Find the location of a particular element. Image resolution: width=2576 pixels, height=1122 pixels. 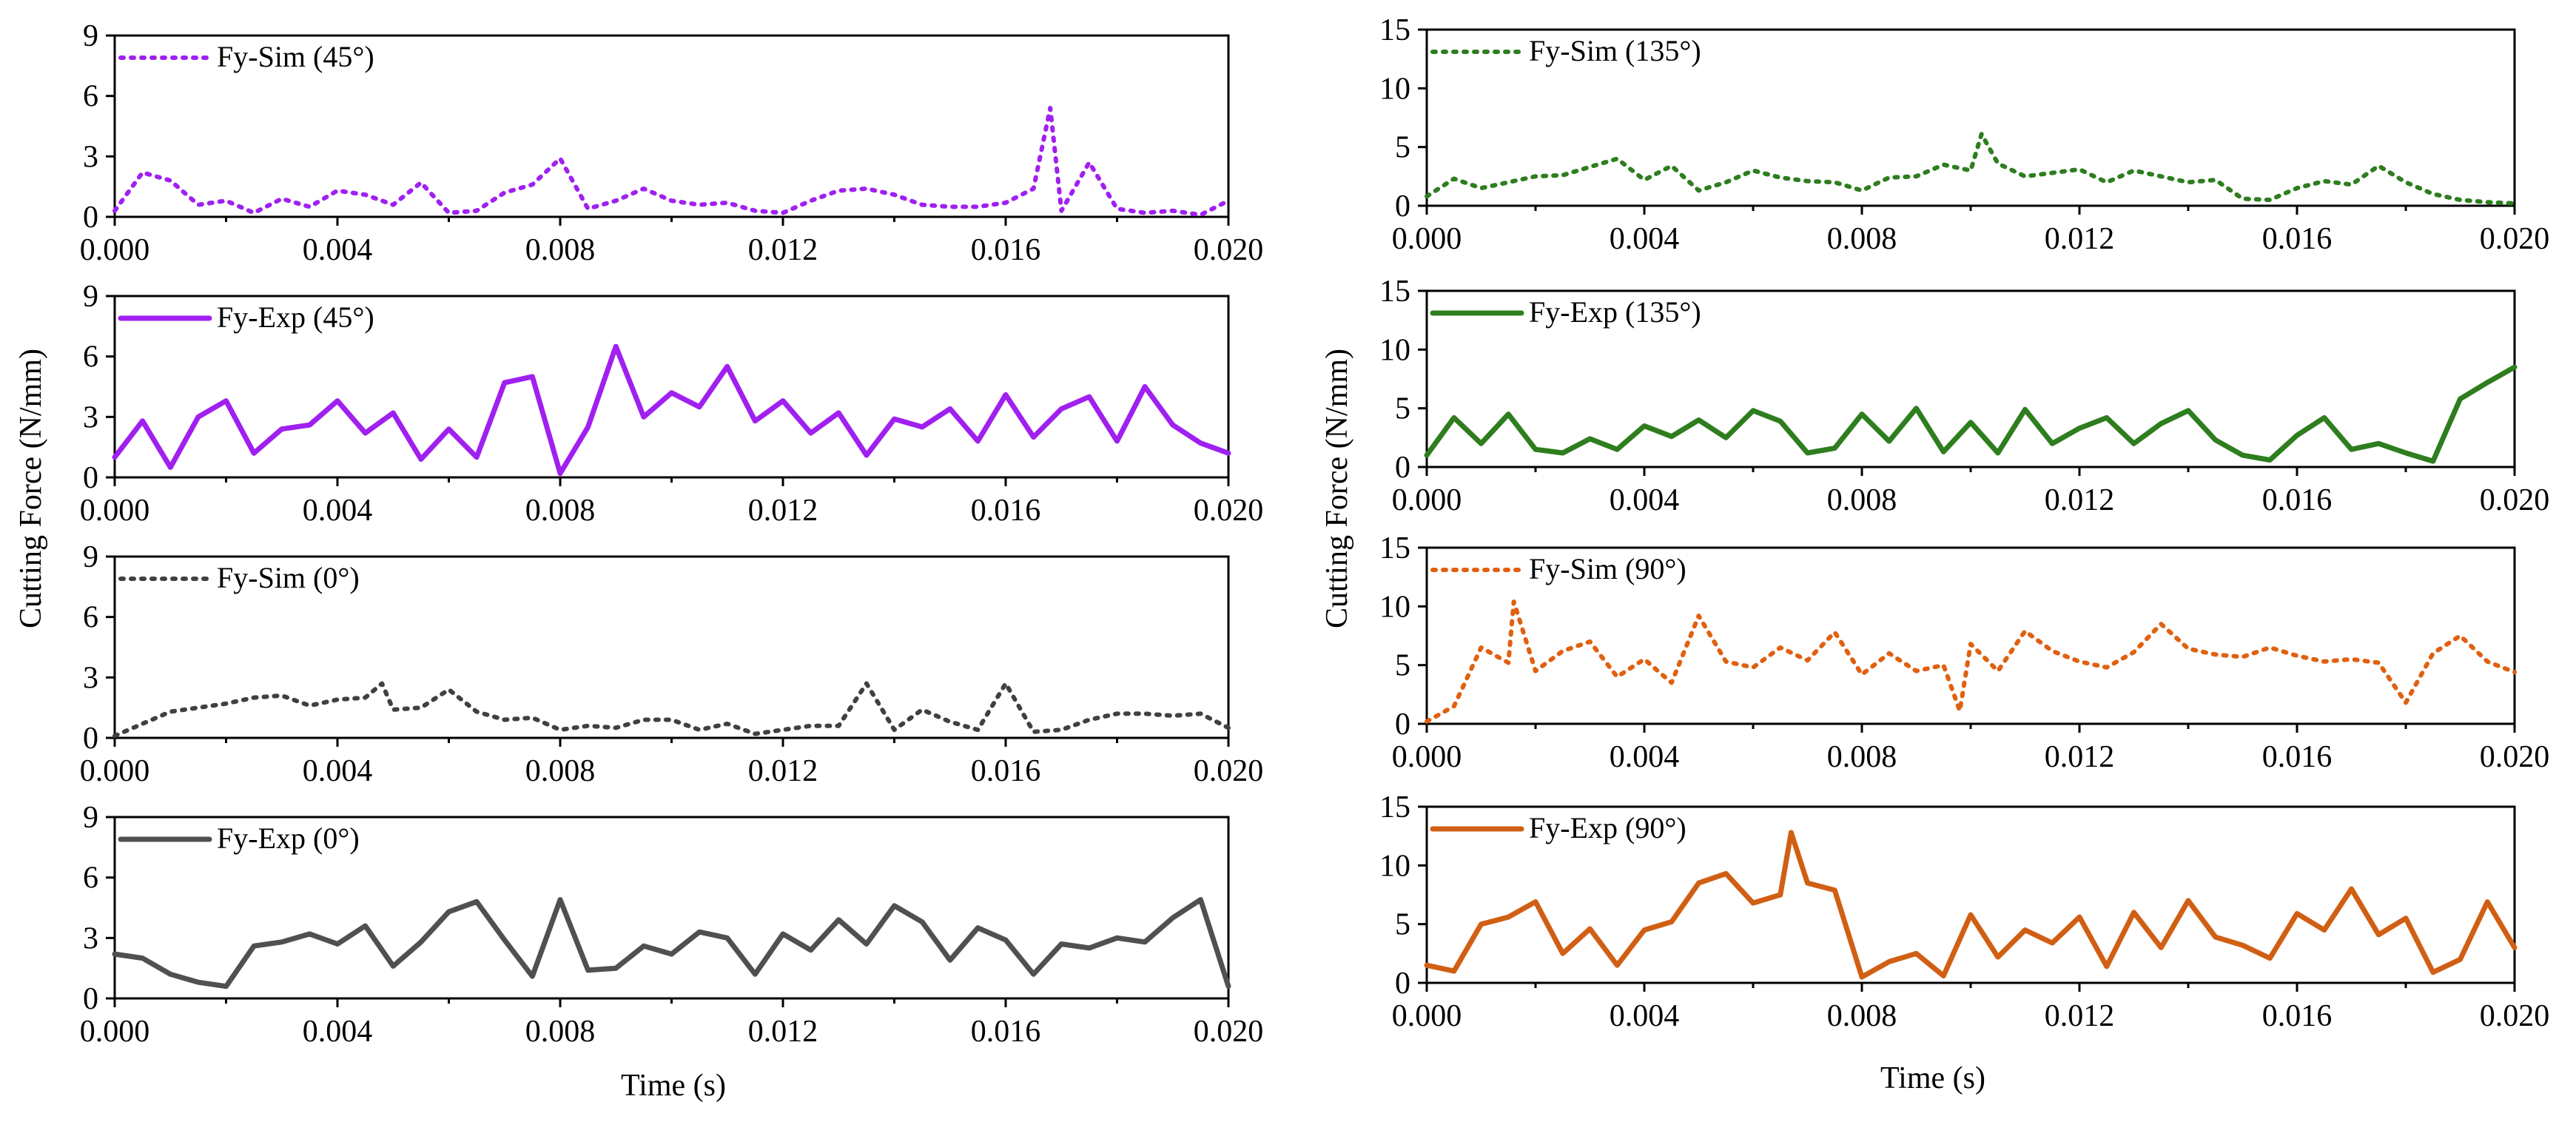

legend-label: Fy-Exp (90°) is located at coordinates (1607, 827).